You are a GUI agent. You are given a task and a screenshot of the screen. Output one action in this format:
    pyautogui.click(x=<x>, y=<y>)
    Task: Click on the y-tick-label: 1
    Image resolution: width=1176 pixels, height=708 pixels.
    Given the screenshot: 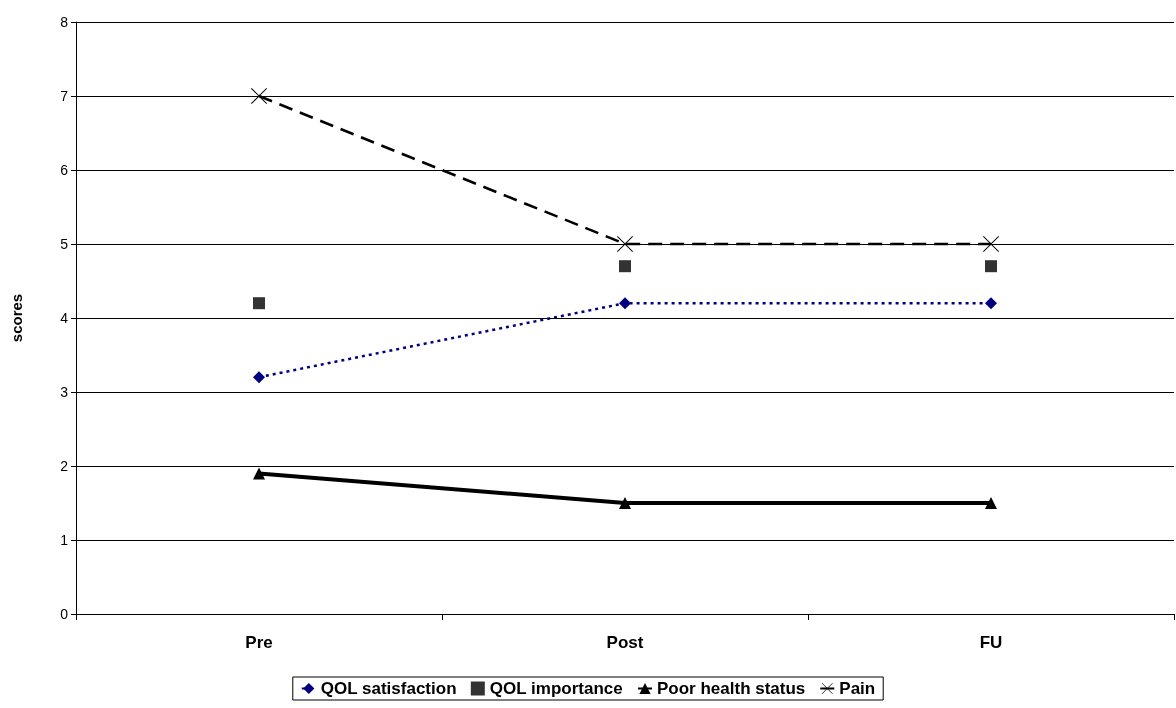 What is the action you would take?
    pyautogui.click(x=64, y=540)
    